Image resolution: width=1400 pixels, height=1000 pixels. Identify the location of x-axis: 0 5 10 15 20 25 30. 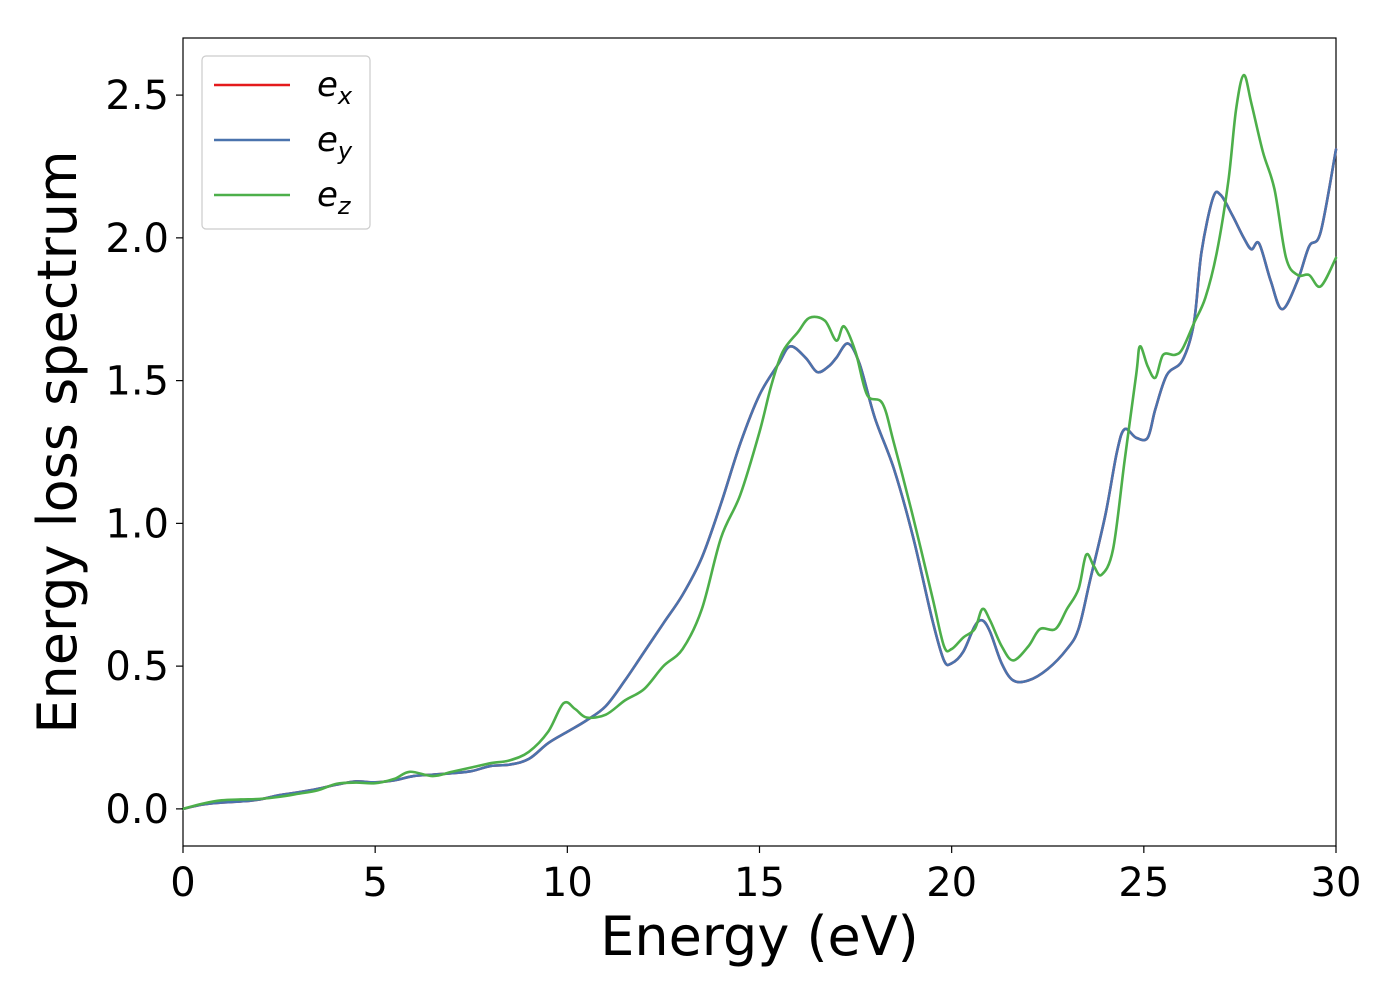
(765, 876).